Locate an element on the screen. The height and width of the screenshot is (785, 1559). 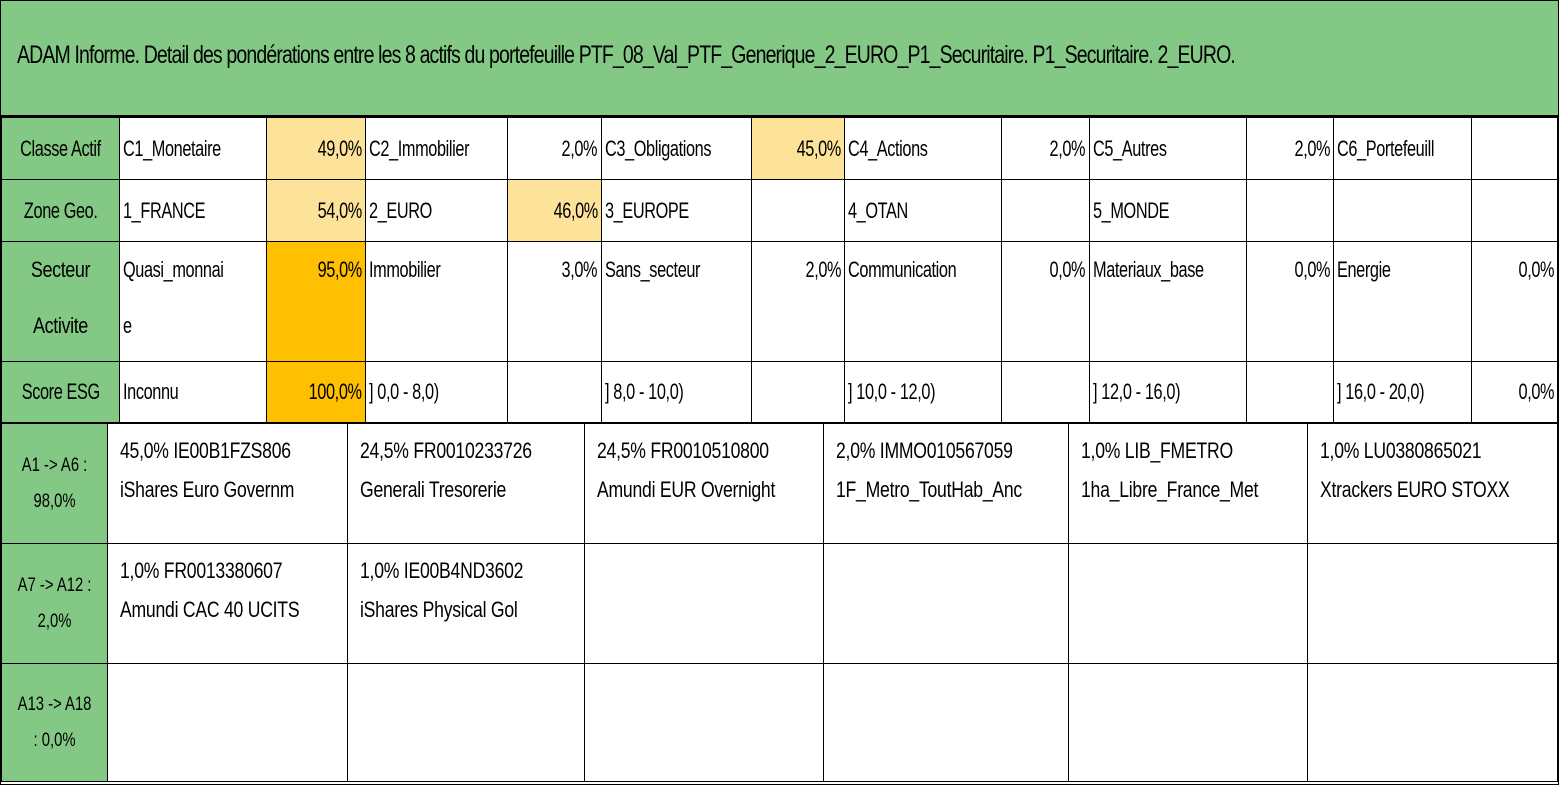
assets-row-label: A13 -> A18 : 0,0% is located at coordinates (55, 722).